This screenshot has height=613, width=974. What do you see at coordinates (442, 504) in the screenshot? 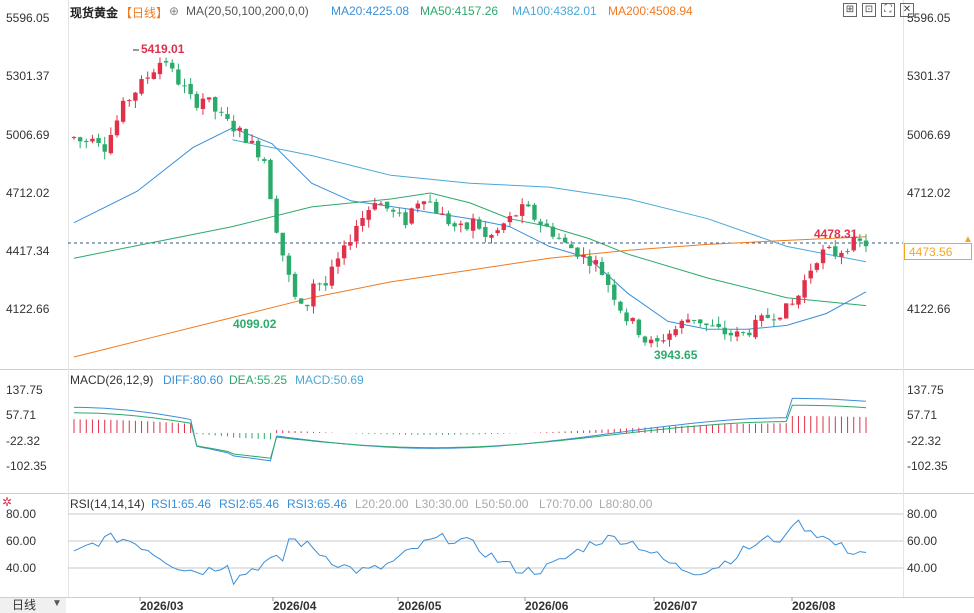
I see `rsi-l30: L30:30.00` at bounding box center [442, 504].